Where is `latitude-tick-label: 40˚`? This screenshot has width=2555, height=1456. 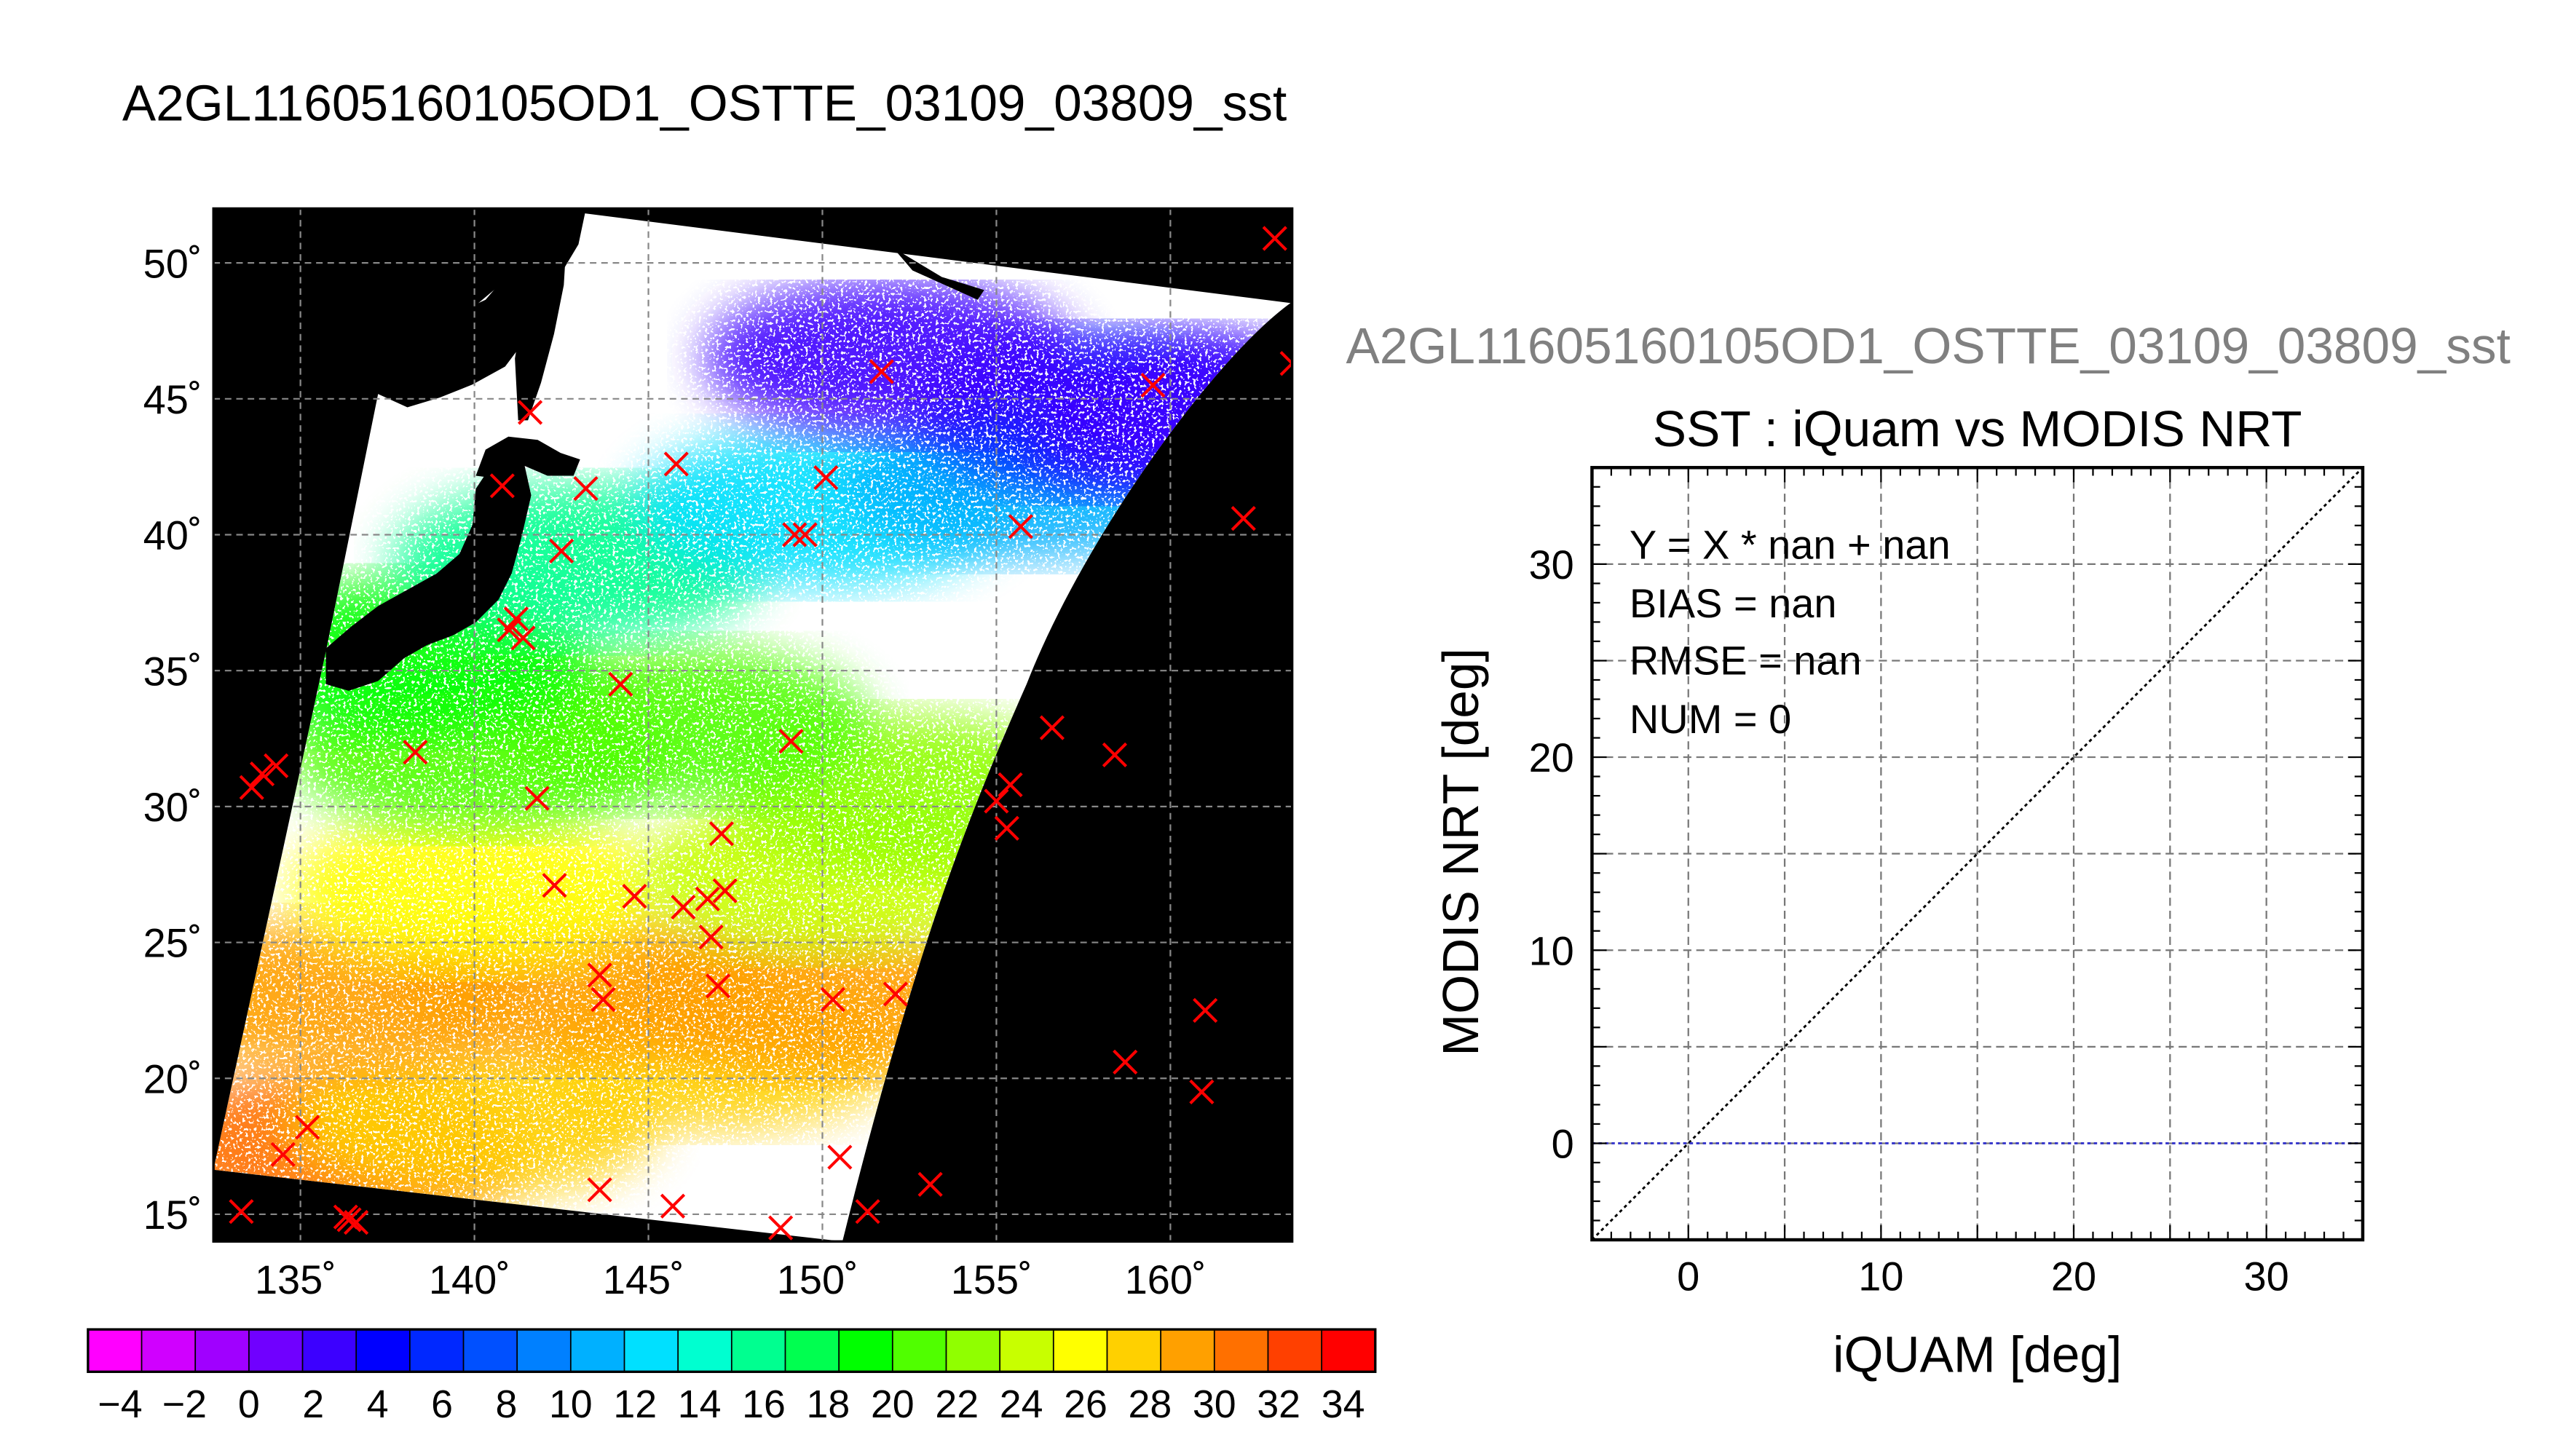 latitude-tick-label: 40˚ is located at coordinates (172, 535).